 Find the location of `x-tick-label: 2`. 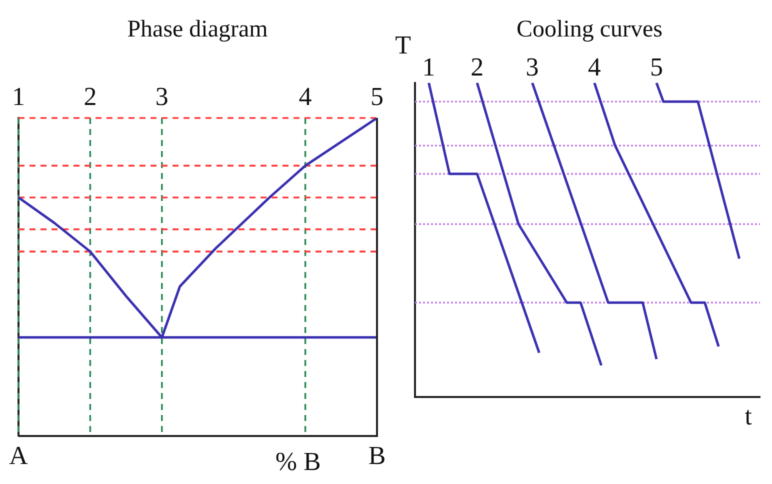

x-tick-label: 2 is located at coordinates (90, 97).